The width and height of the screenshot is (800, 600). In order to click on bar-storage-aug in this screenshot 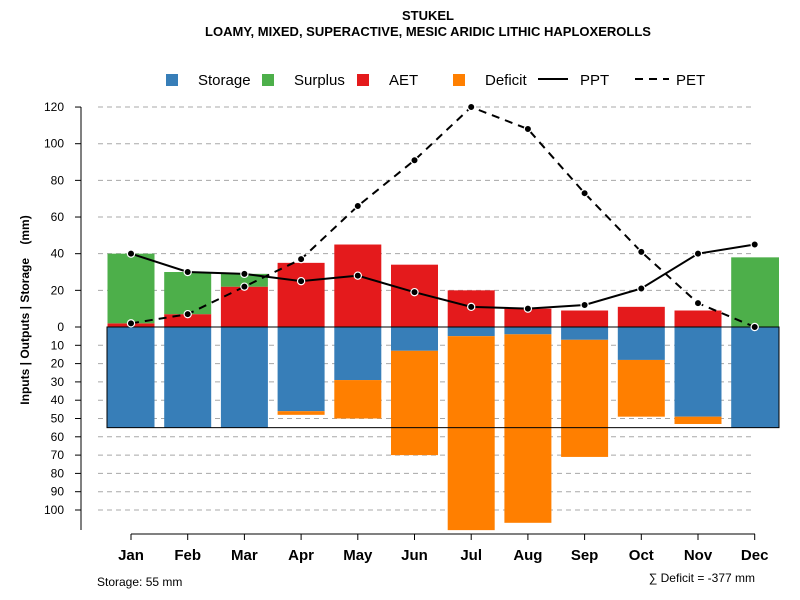, I will do `click(528, 331)`.